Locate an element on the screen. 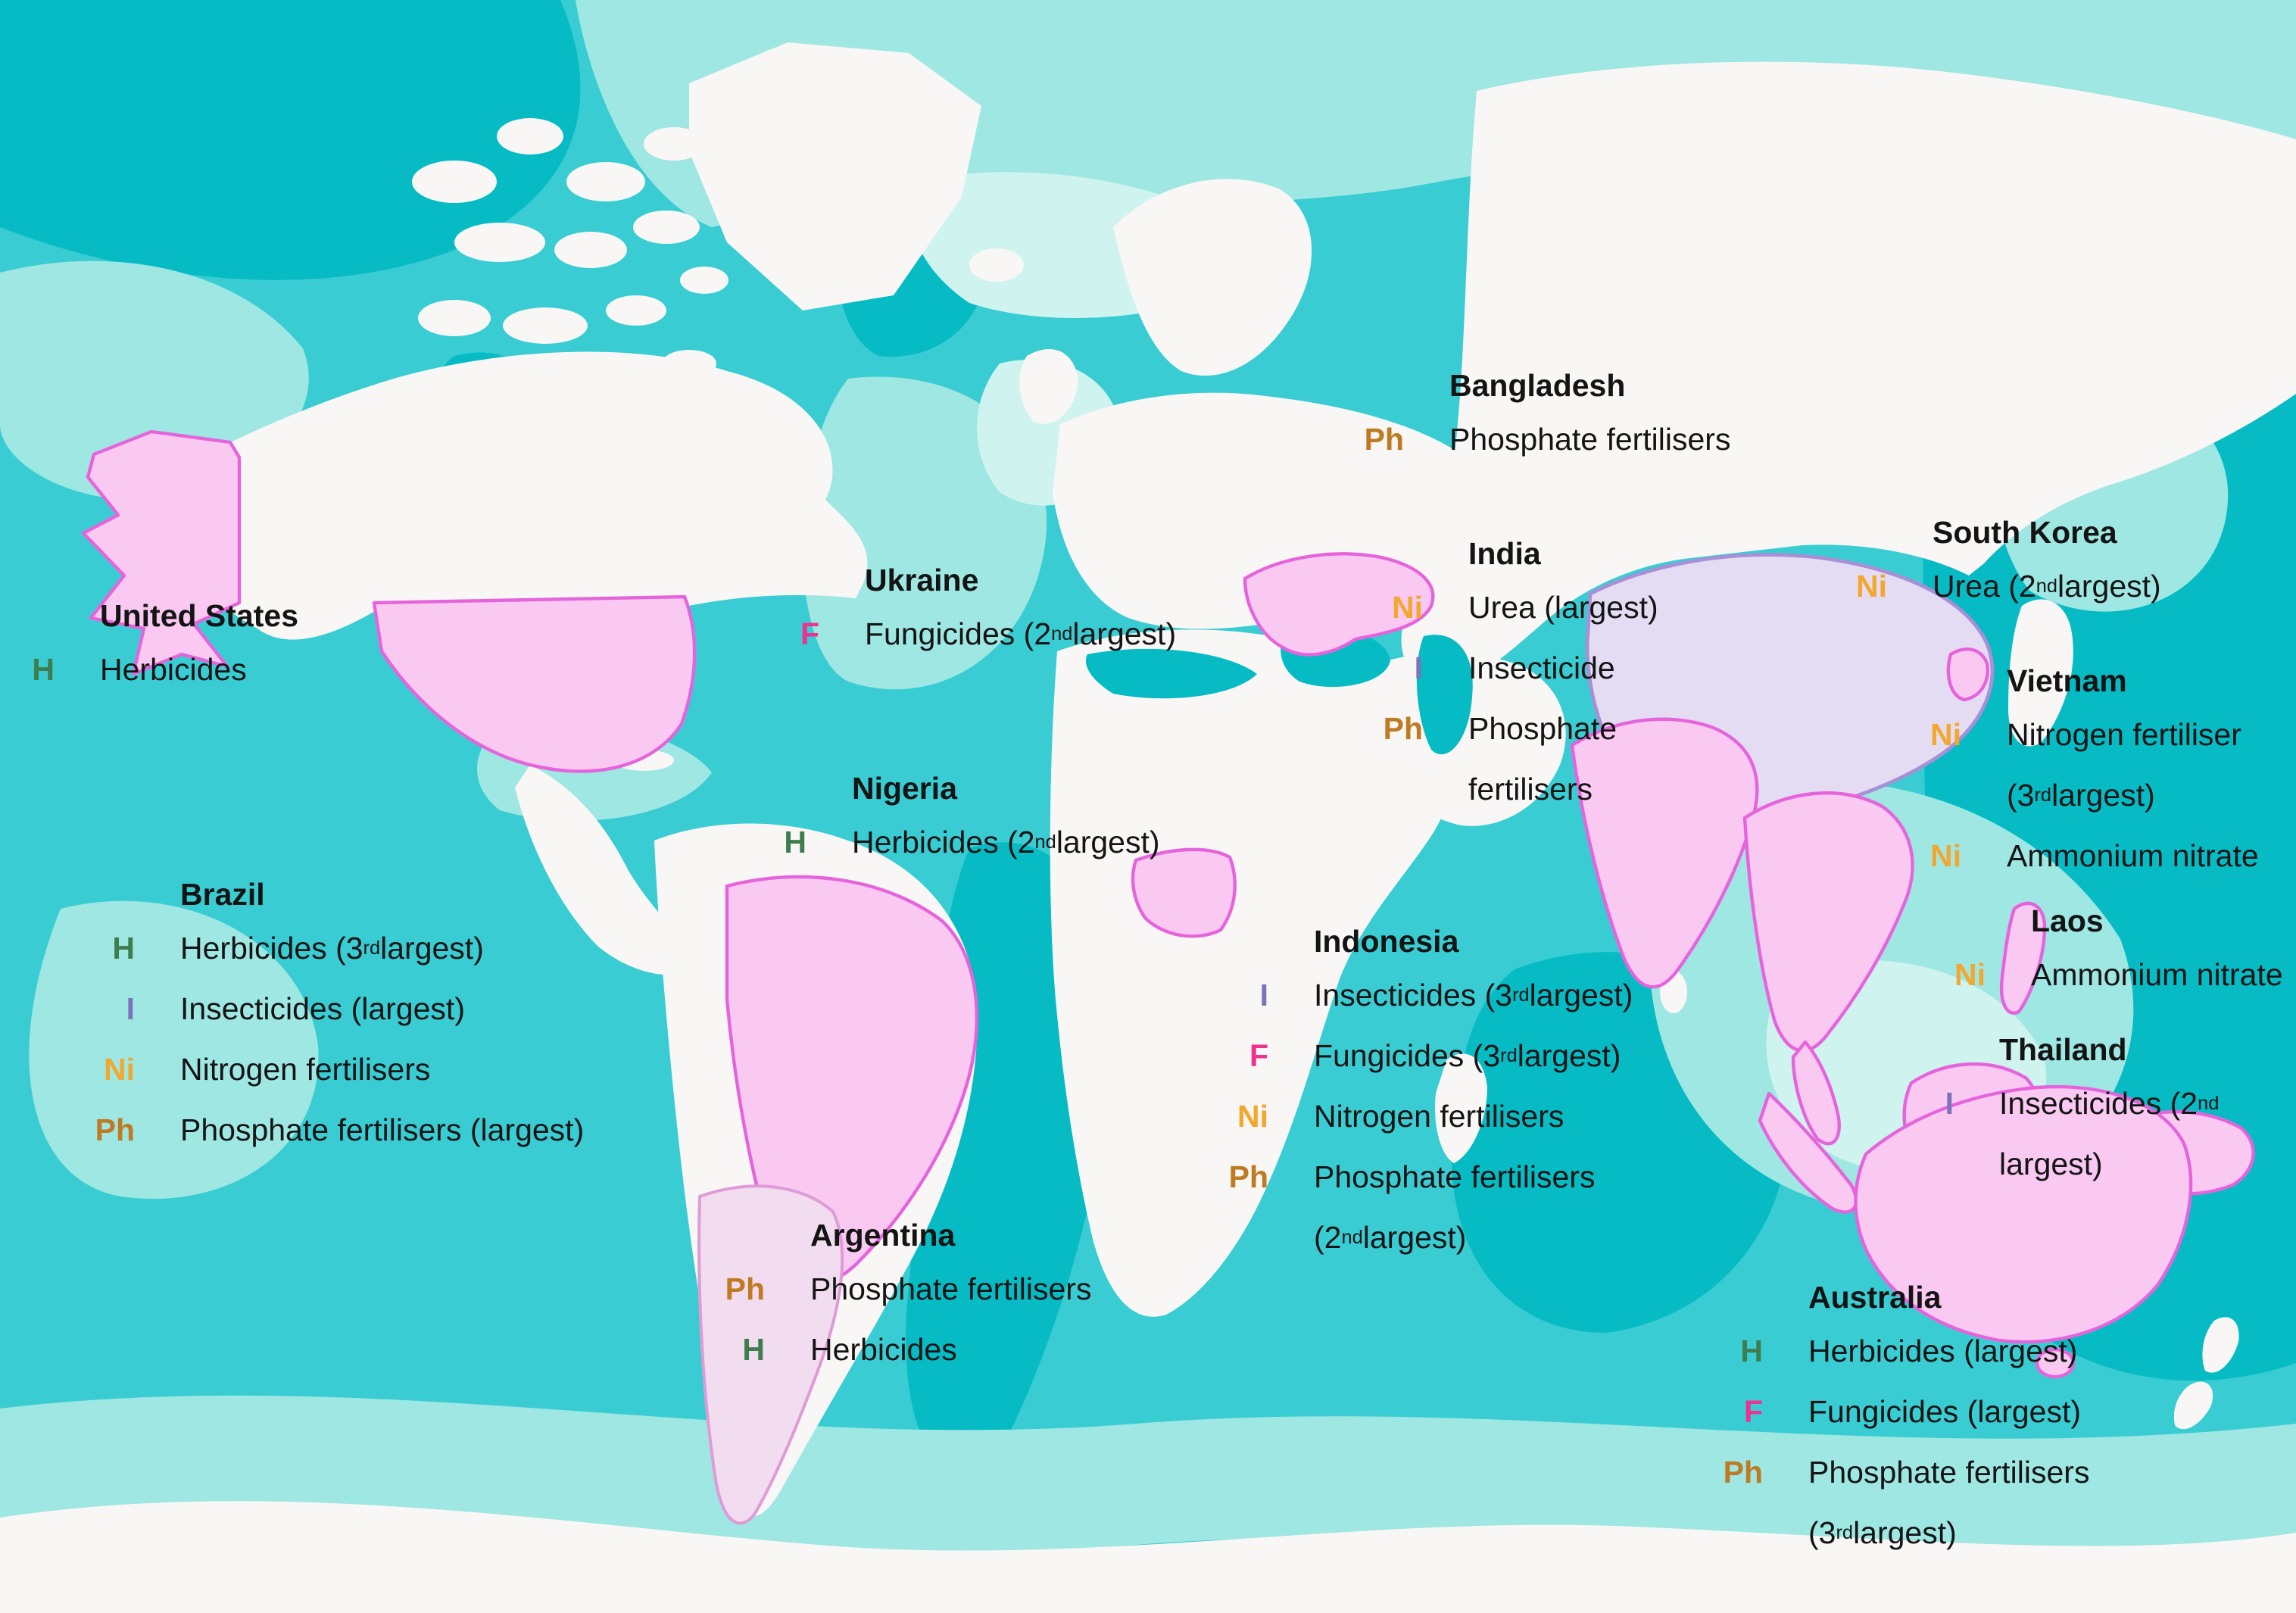  country-label-bangladesh: Bangladesh Ph Phosphate fertilisers is located at coordinates (1521, 416).